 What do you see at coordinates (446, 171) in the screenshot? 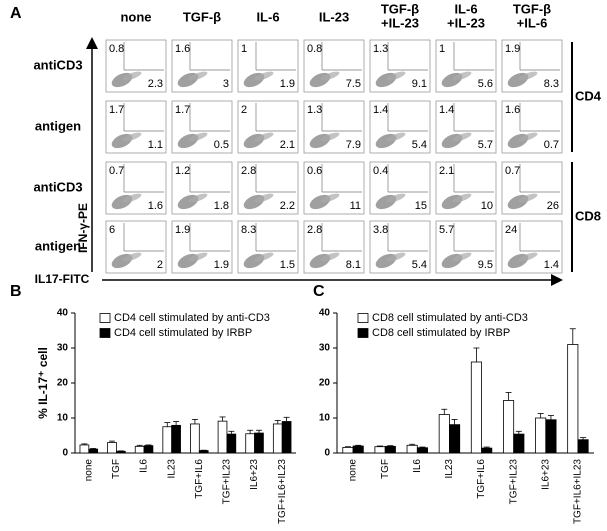
I see `ifn-percent: 2.1` at bounding box center [446, 171].